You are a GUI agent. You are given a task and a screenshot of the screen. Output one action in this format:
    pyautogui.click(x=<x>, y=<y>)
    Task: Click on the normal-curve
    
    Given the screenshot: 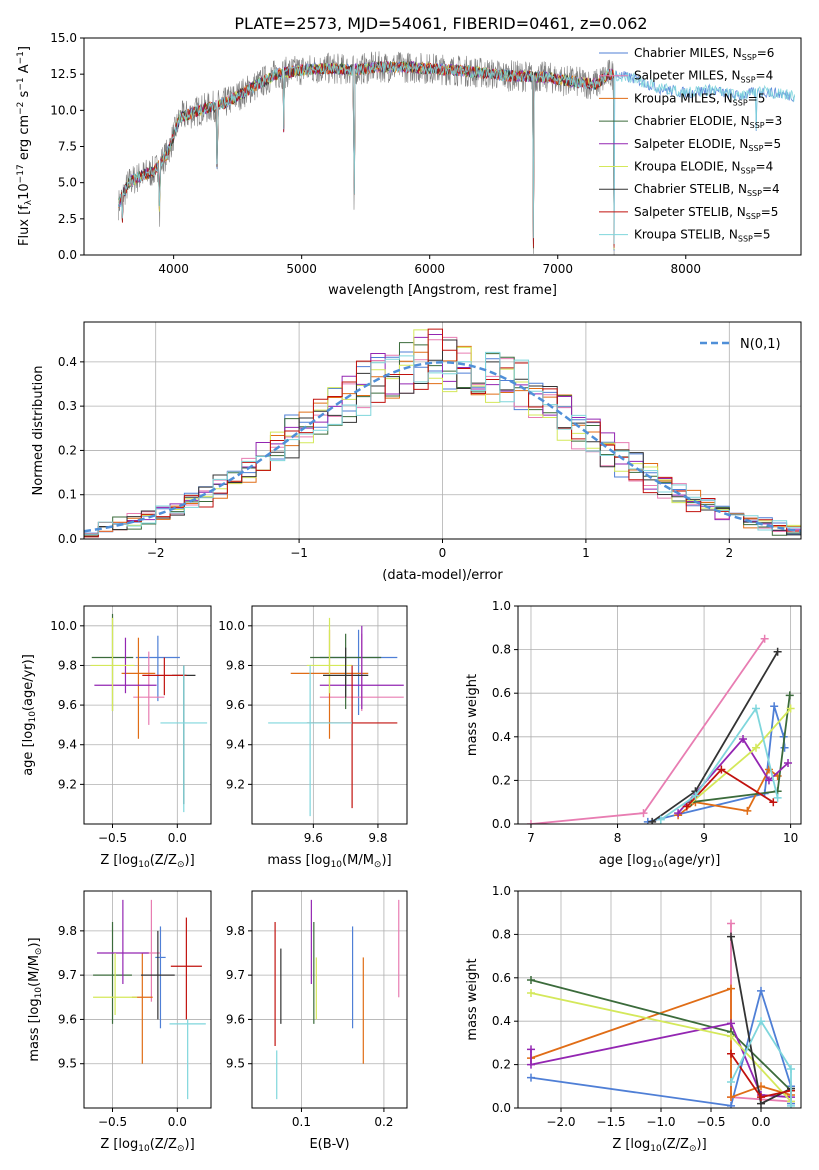 What is the action you would take?
    pyautogui.click(x=442, y=447)
    